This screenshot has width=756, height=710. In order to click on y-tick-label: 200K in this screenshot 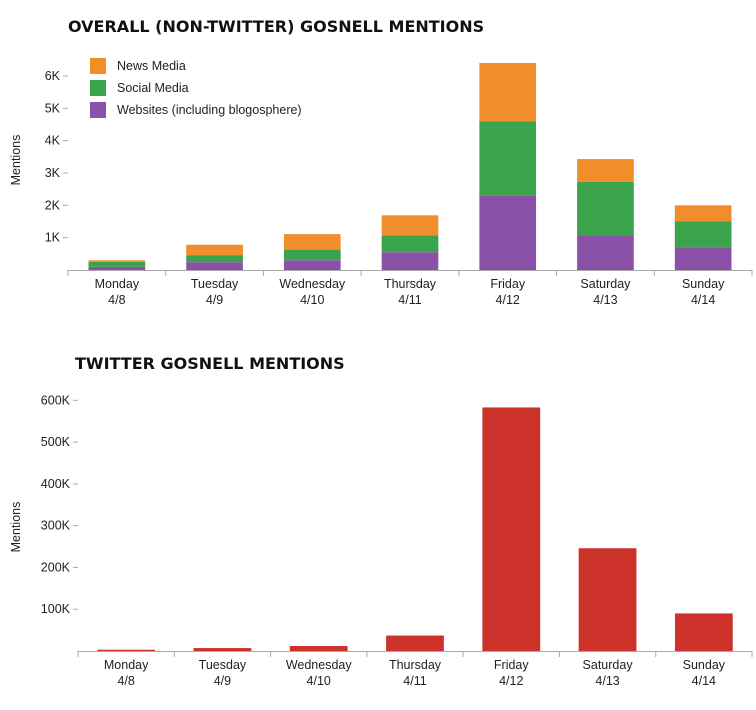, I will do `click(56, 567)`.